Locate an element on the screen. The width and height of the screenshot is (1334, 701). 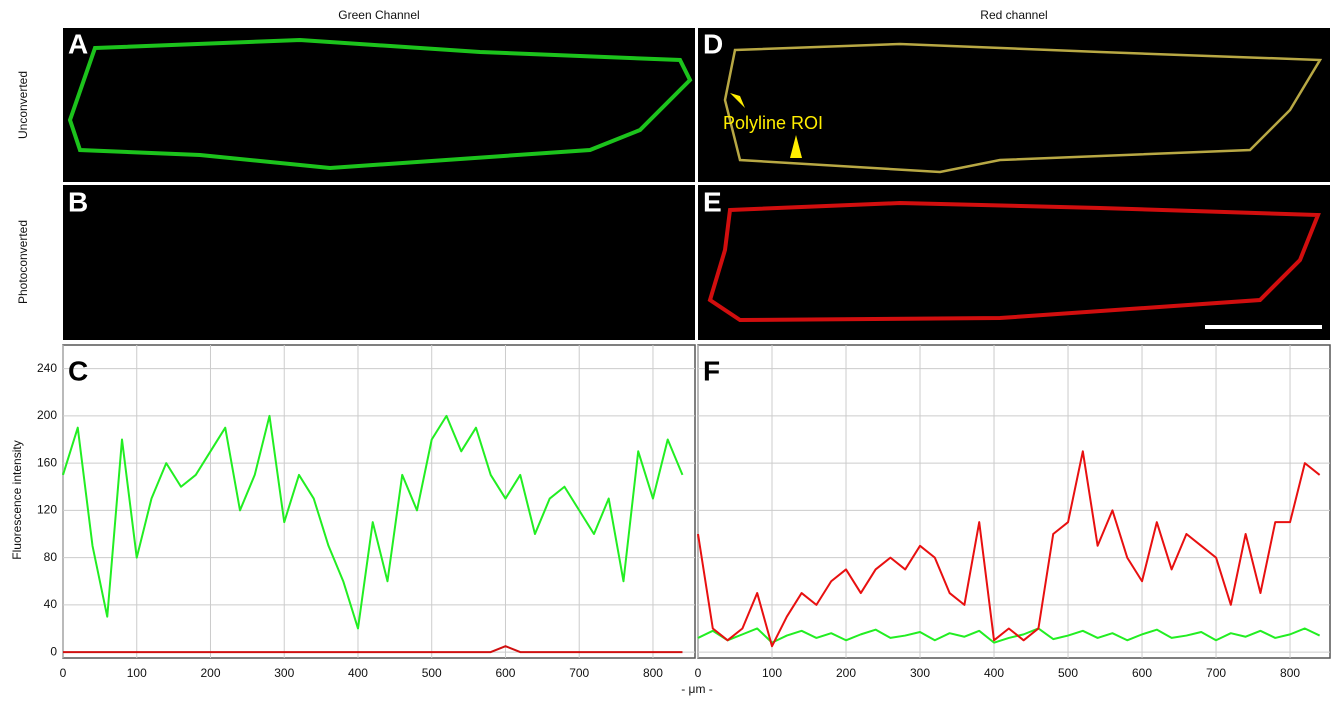
y-tick-label: 200 is located at coordinates (47, 415).